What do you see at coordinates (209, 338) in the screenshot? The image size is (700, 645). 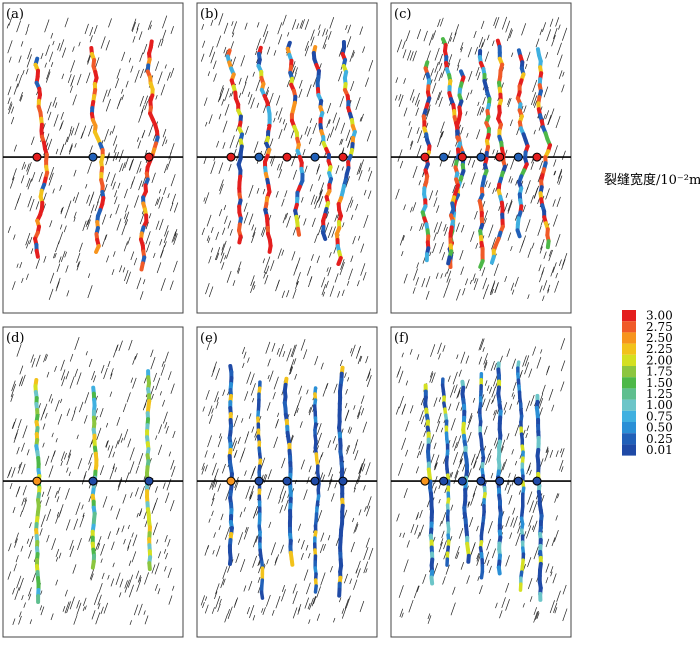 I see `panel-label: (e)` at bounding box center [209, 338].